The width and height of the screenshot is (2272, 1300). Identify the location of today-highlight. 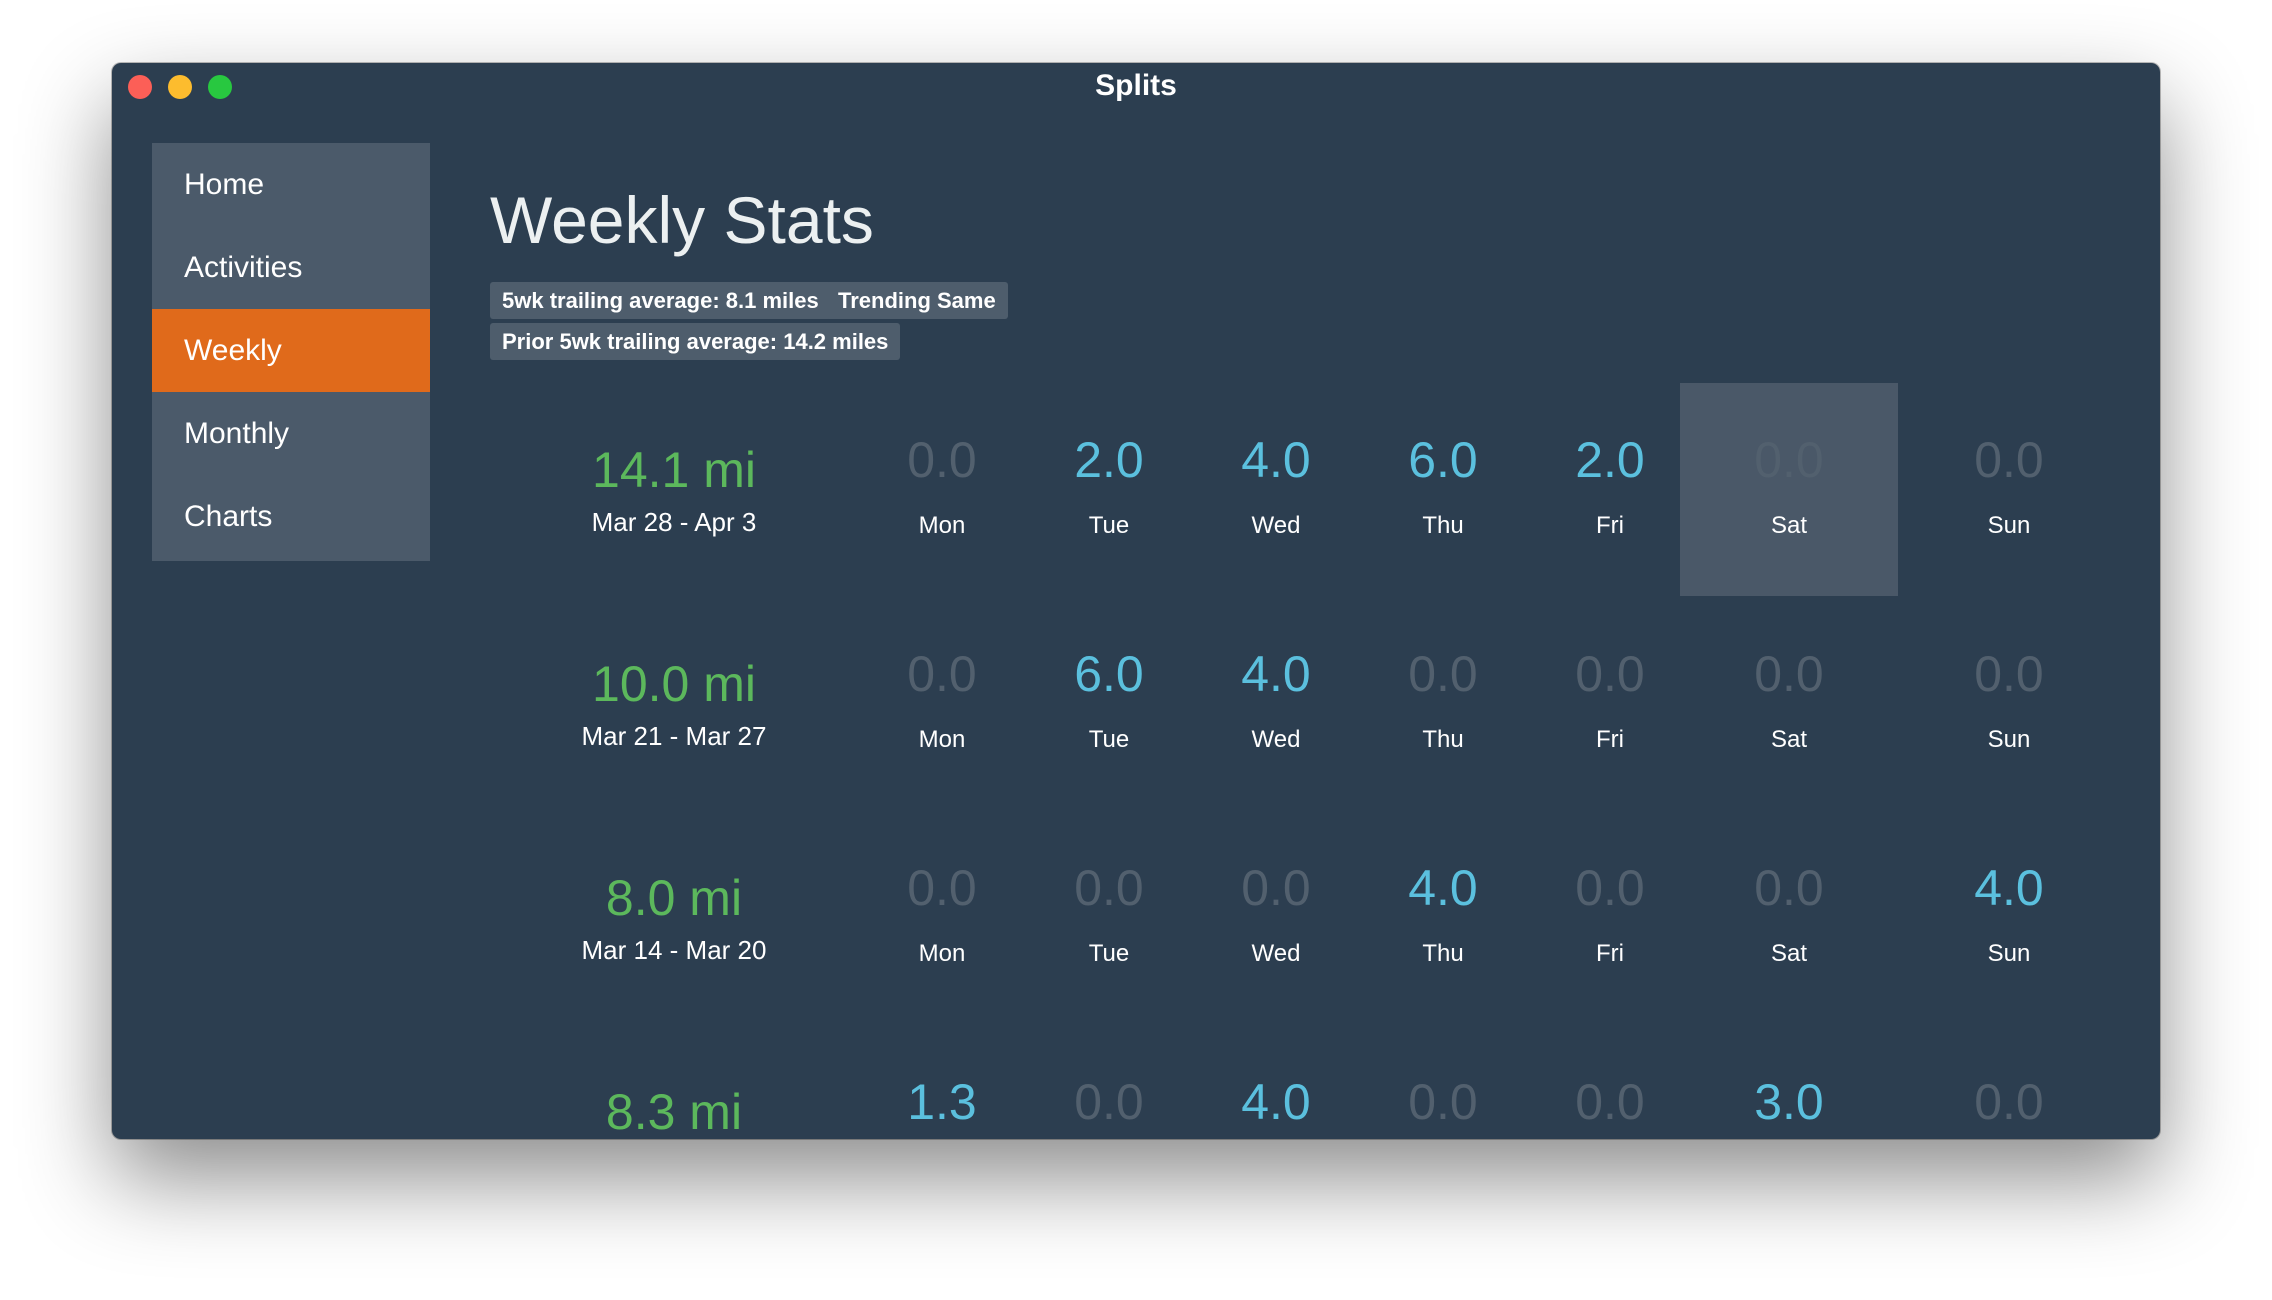
(1789, 489).